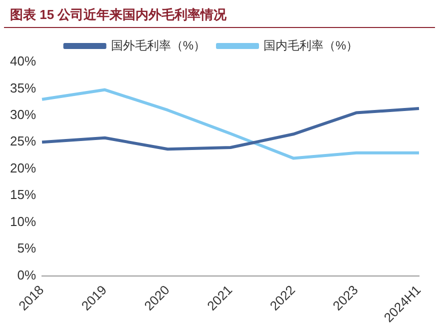 This screenshot has height=335, width=439. What do you see at coordinates (23, 61) in the screenshot?
I see `y-tick-label: 40%` at bounding box center [23, 61].